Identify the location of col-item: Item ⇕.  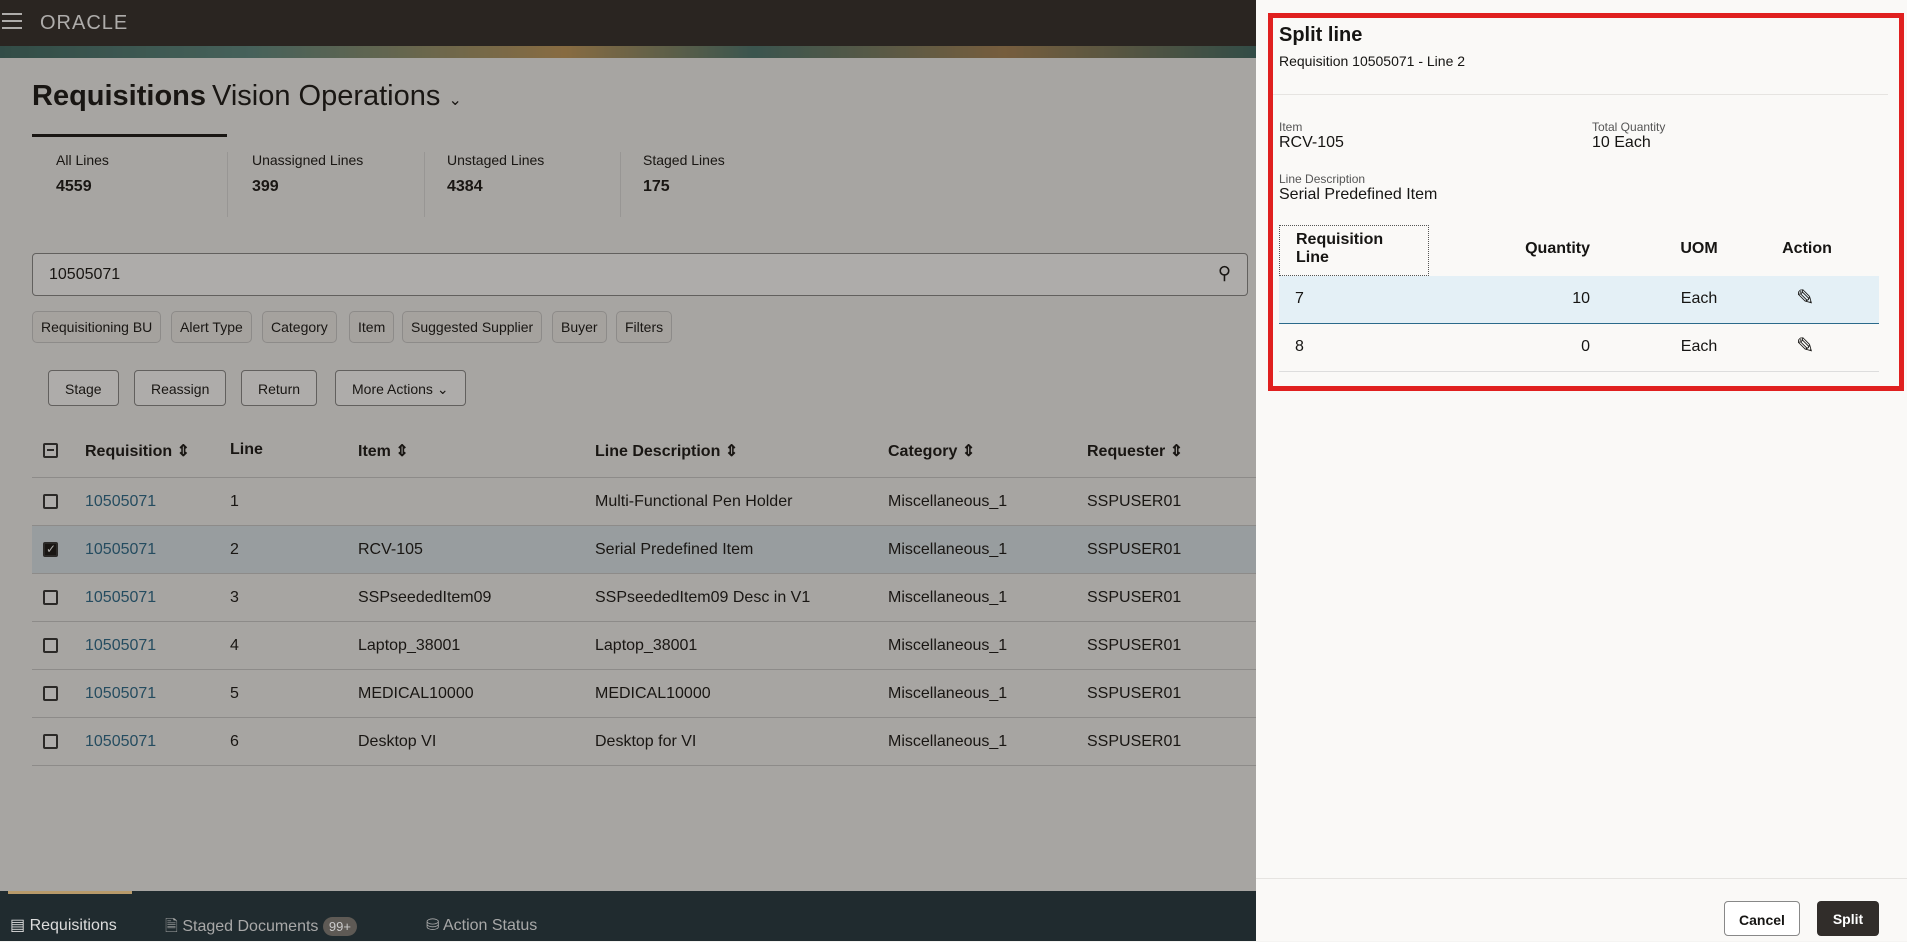
(383, 451).